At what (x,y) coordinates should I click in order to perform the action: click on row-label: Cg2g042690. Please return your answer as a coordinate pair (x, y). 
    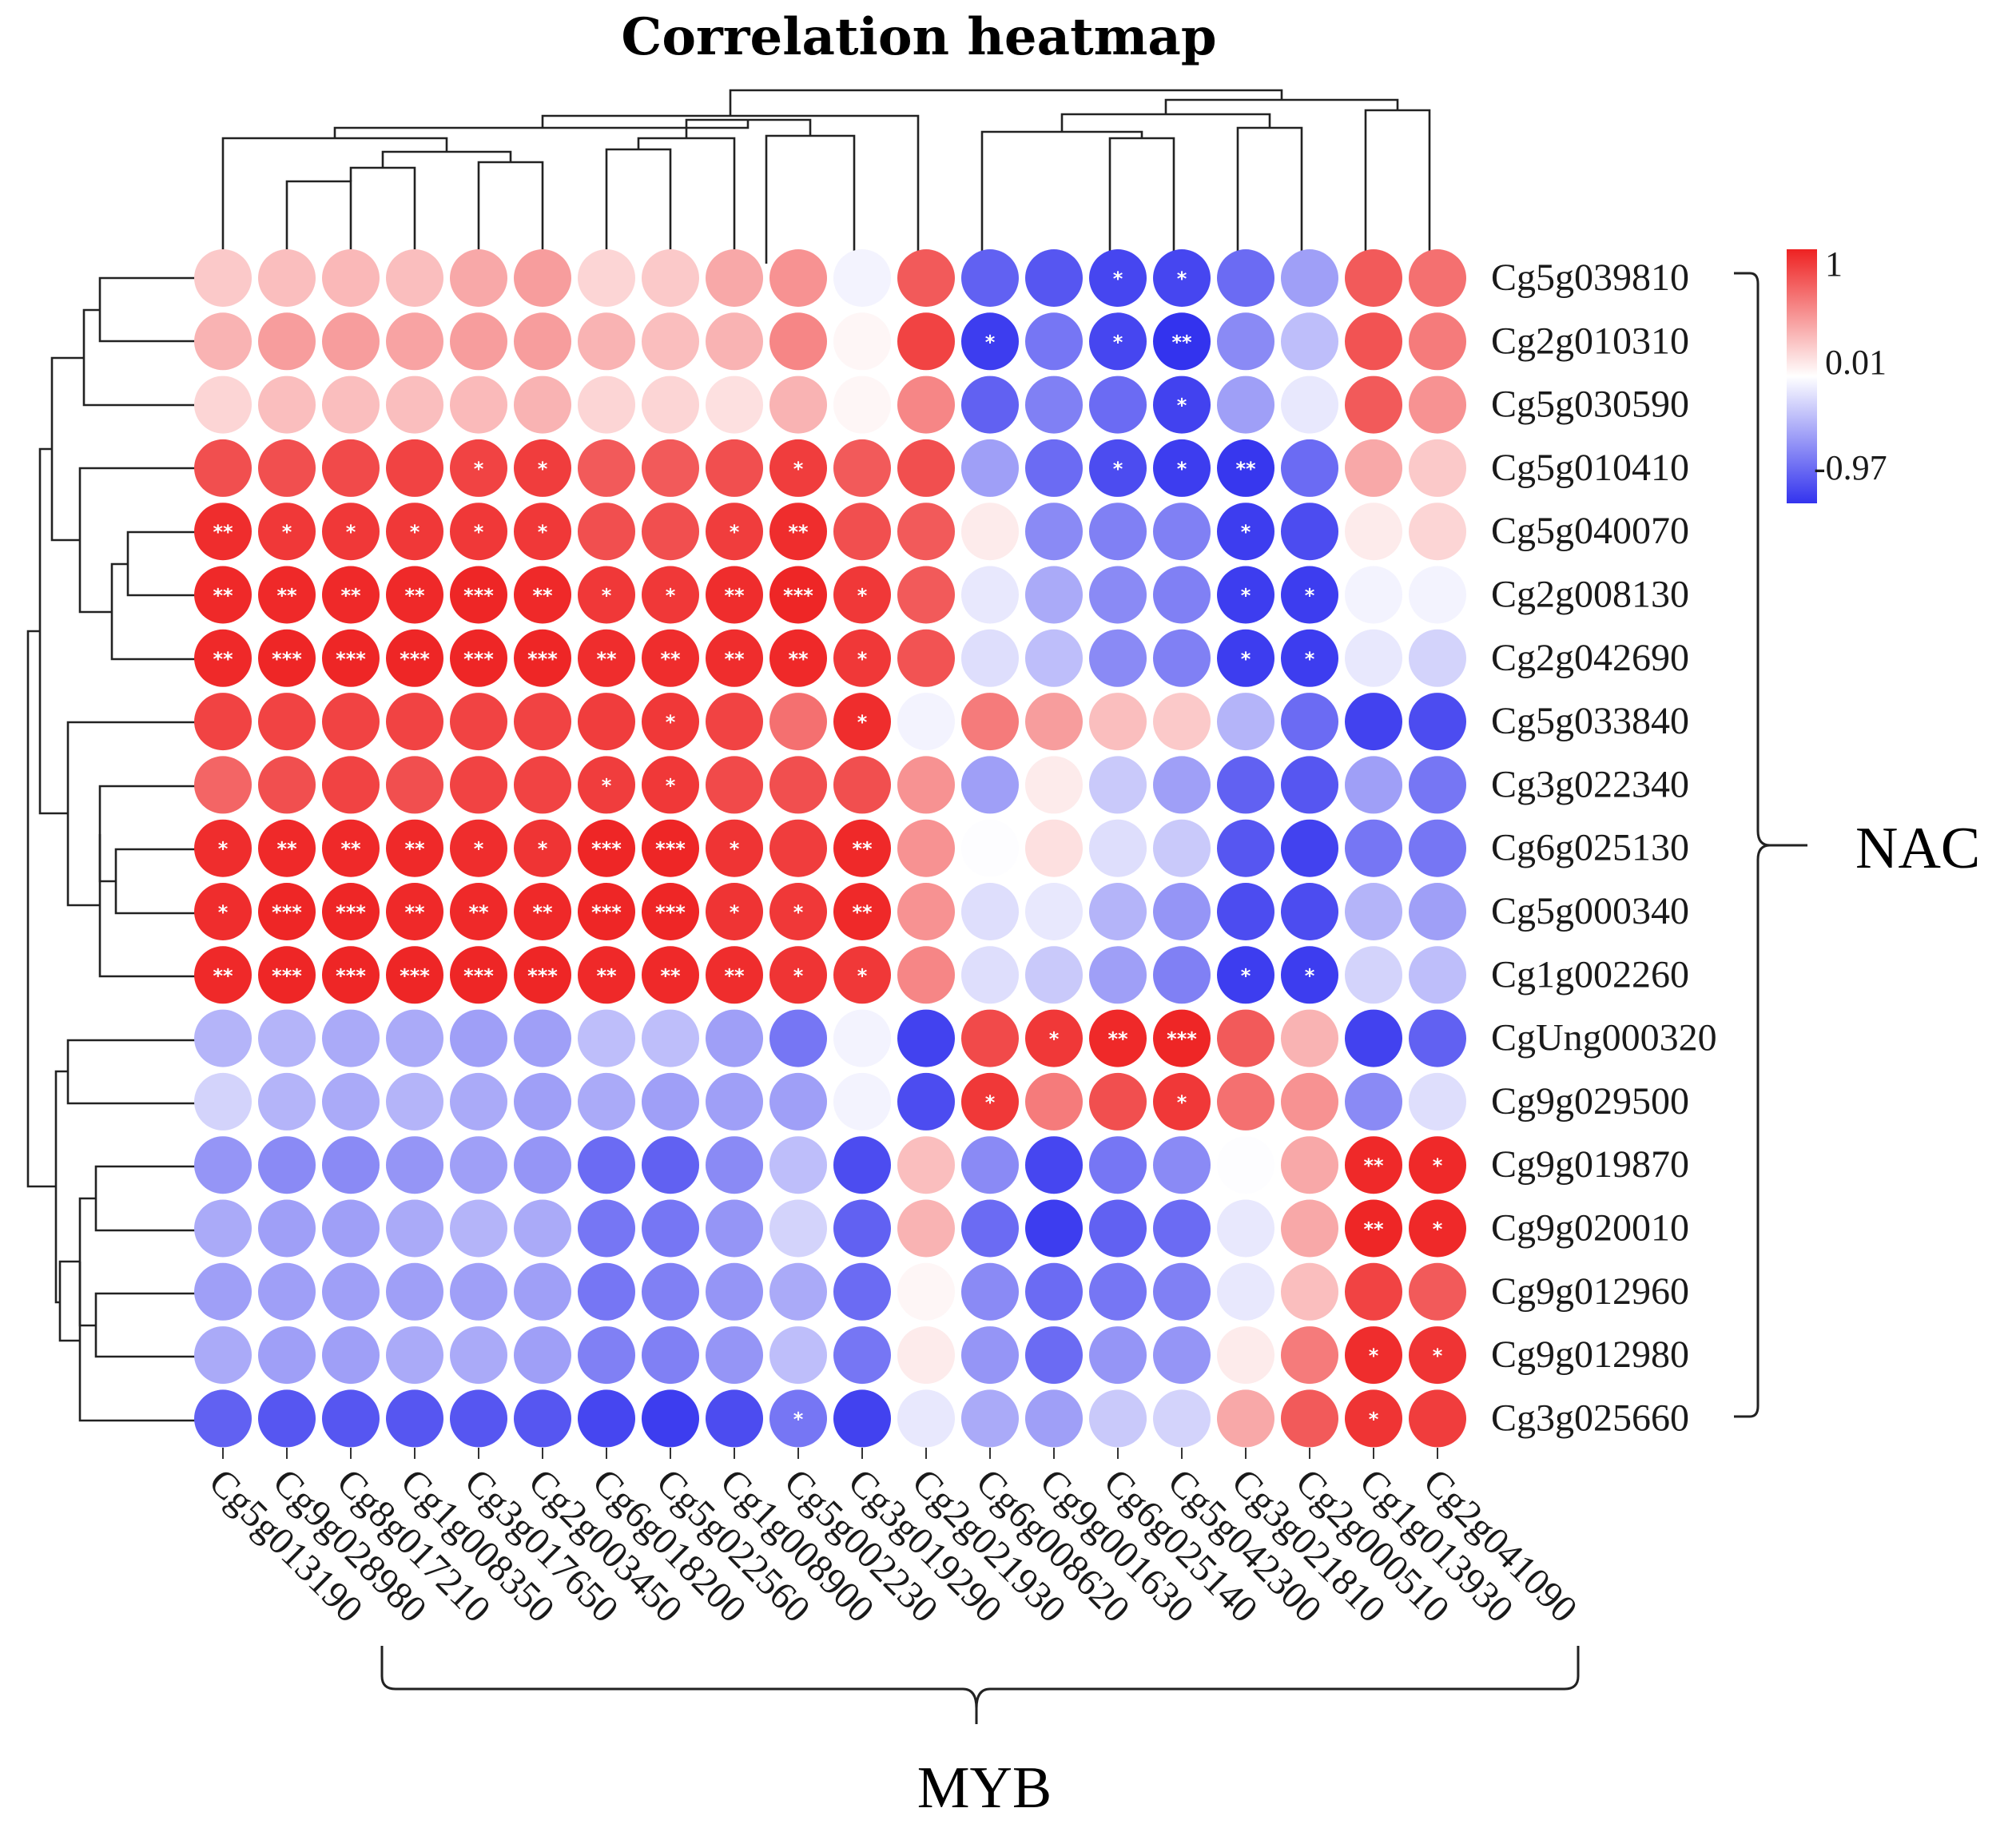
    Looking at the image, I should click on (1590, 658).